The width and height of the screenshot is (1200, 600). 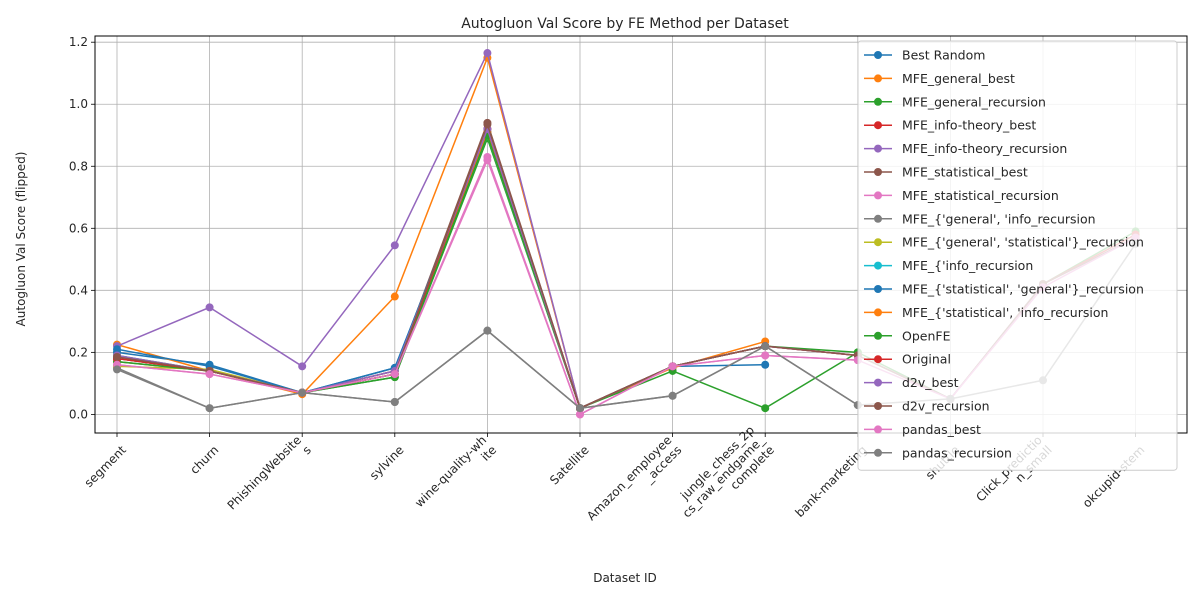 I want to click on legend-item: MFE_{'info_recursion, so click(x=948, y=265).